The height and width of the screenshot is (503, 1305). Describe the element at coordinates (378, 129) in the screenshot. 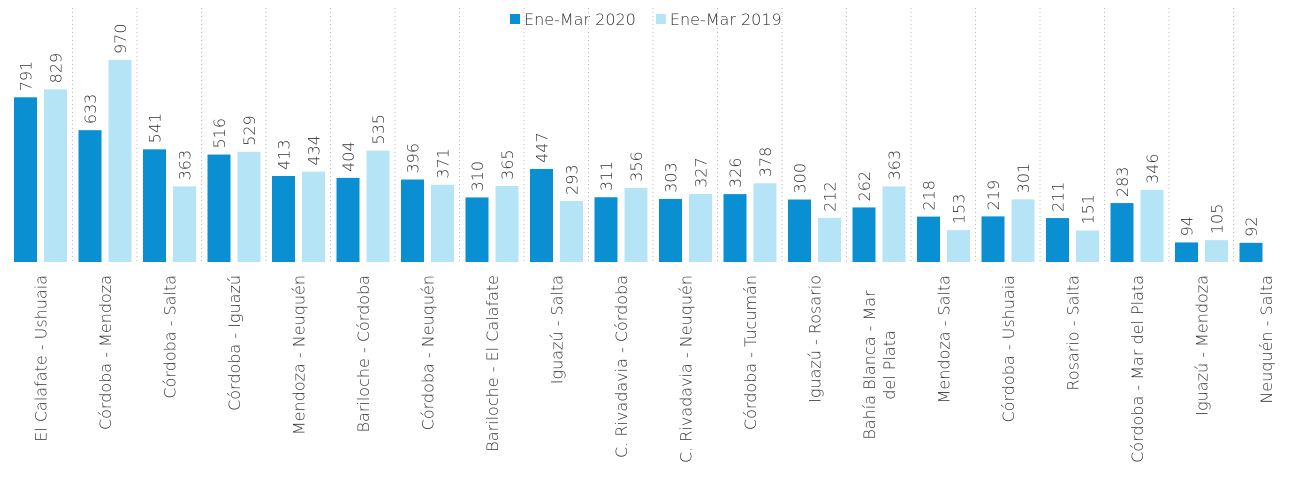

I see `value-label: 535` at that location.